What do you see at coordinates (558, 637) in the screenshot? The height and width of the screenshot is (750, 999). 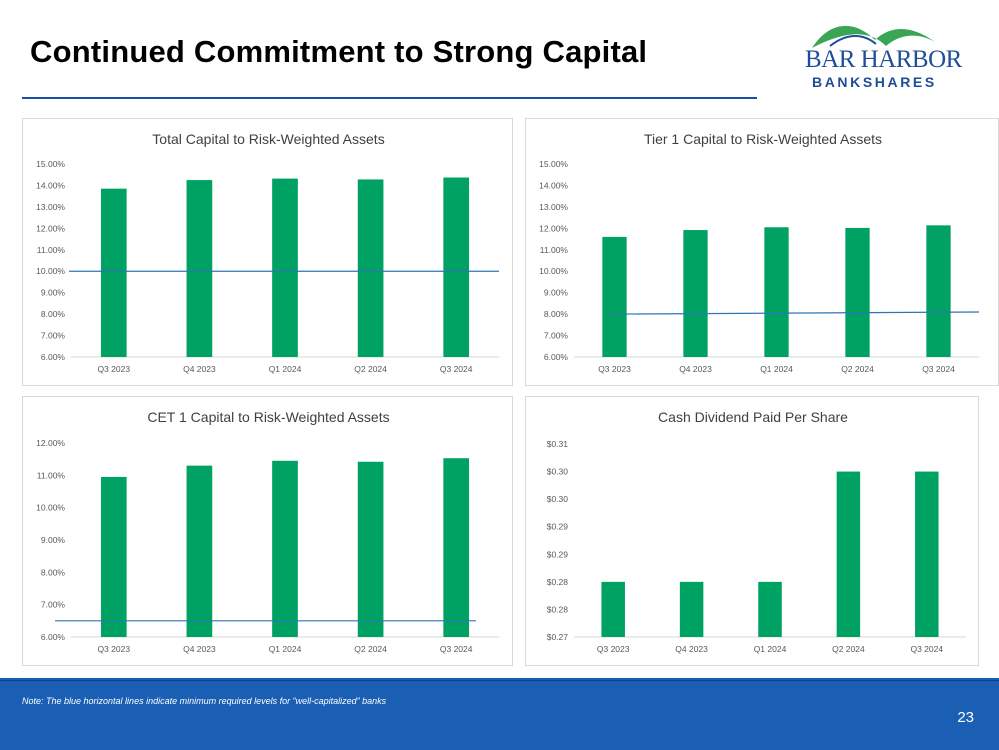 I see `y-tick-label: $0.27` at bounding box center [558, 637].